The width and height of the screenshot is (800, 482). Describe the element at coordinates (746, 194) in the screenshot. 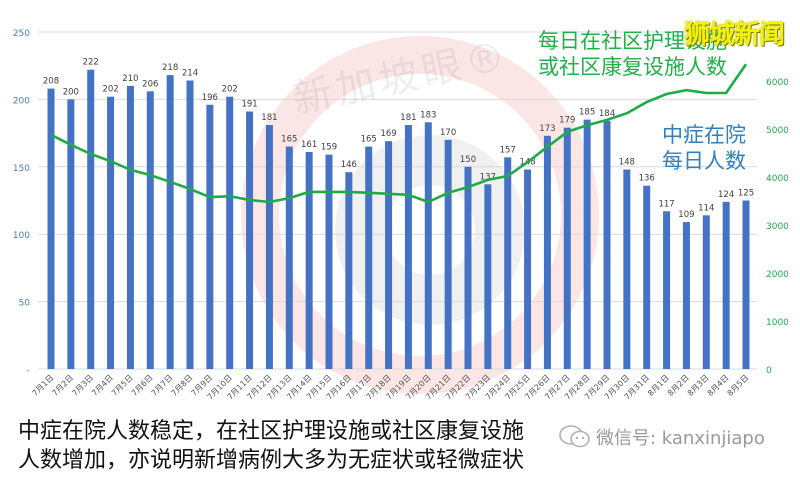

I see `bar-value-label: 125` at that location.